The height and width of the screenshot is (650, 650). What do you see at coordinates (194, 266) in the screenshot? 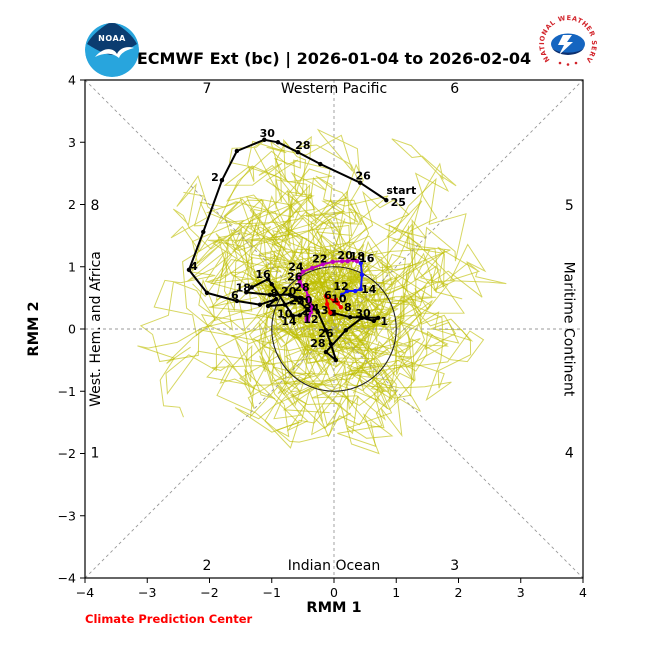
I see `observed-rmm-day-label: 4` at bounding box center [194, 266].